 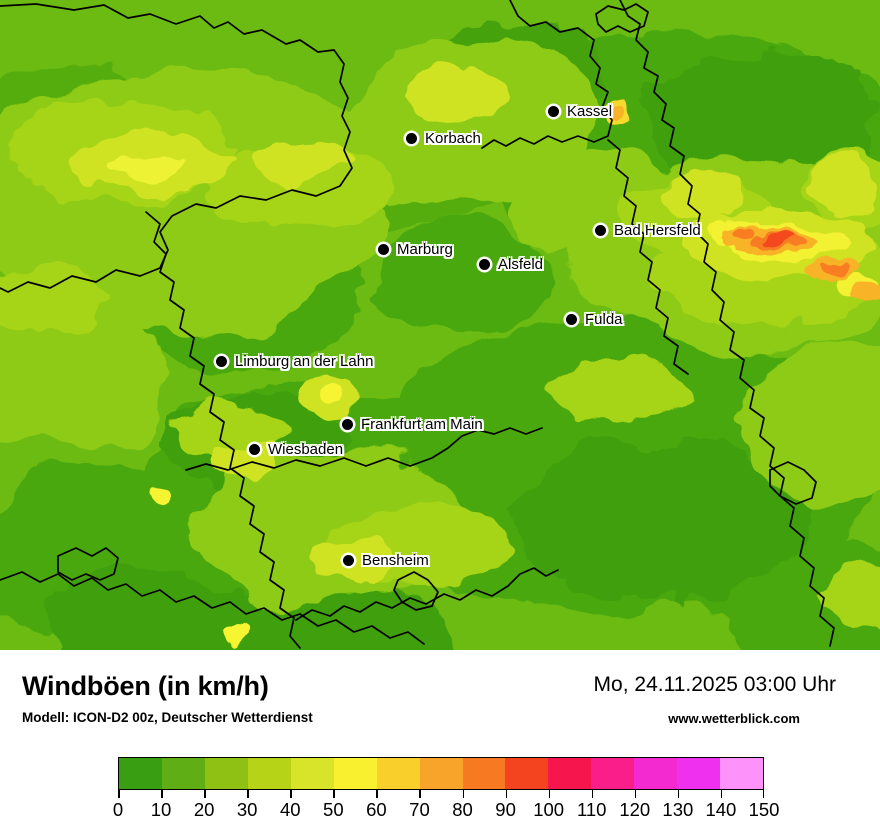 What do you see at coordinates (395, 560) in the screenshot?
I see `city-label: Bensheim` at bounding box center [395, 560].